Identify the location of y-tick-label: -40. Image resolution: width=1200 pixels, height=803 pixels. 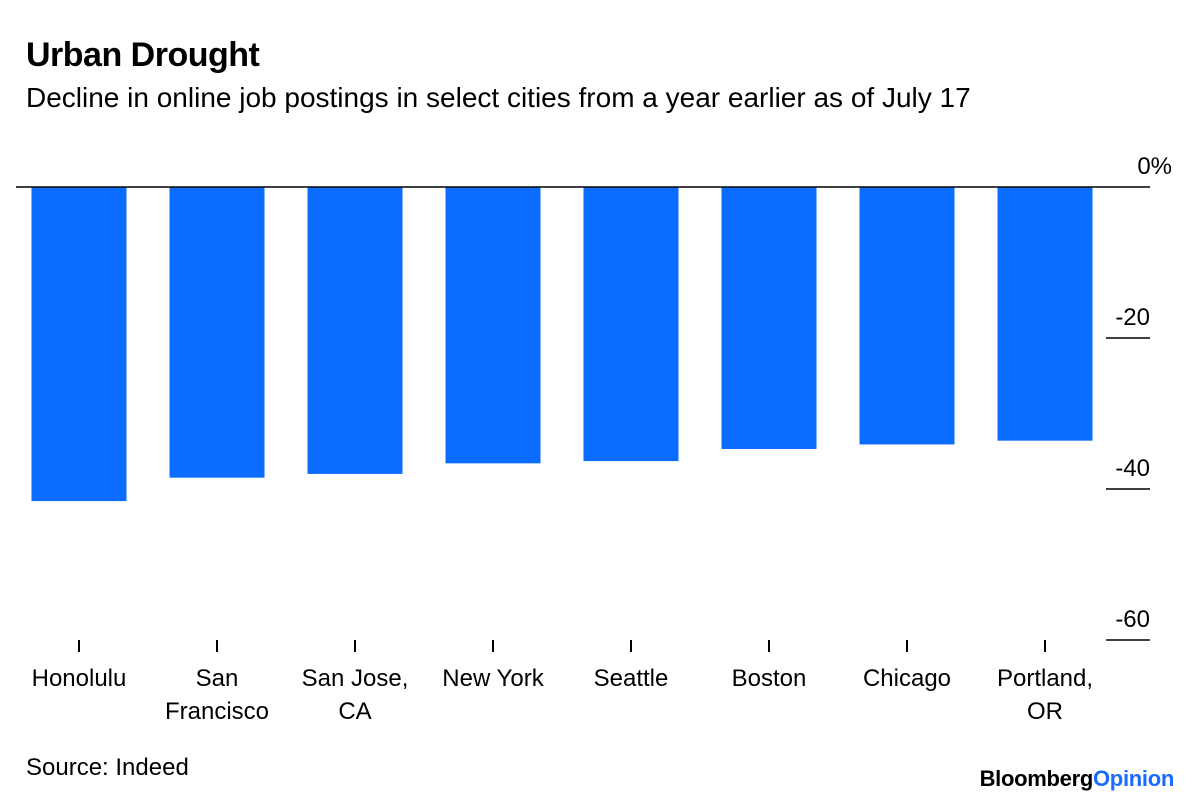
(1132, 468).